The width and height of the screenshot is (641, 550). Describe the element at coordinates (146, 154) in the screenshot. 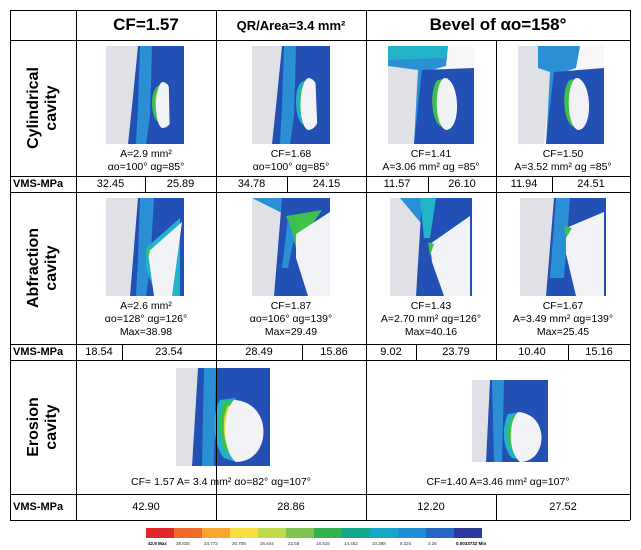

I see `caption-line: A=2.9 mm²` at that location.